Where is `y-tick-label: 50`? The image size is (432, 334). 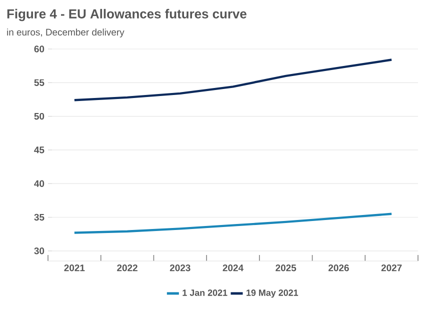
y-tick-label: 50 is located at coordinates (39, 116).